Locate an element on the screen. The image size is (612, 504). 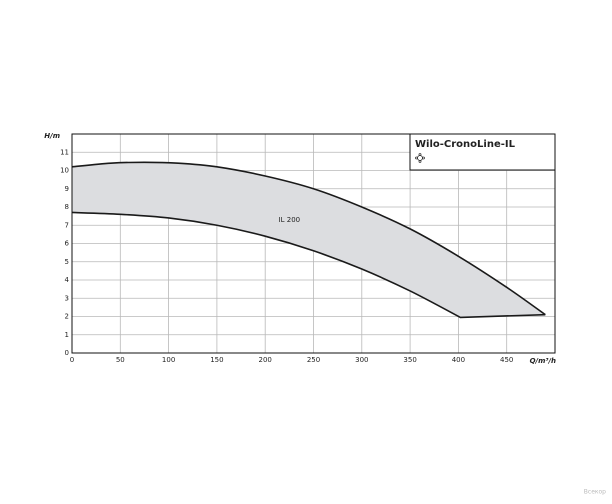
title-box is located at coordinates (482, 152).